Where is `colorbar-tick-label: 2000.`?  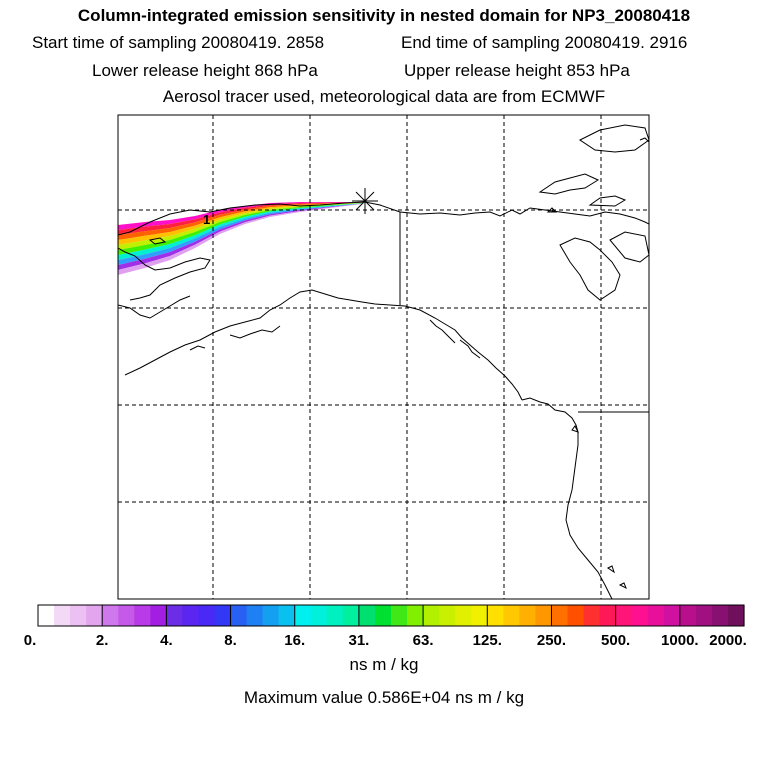 colorbar-tick-label: 2000. is located at coordinates (728, 640).